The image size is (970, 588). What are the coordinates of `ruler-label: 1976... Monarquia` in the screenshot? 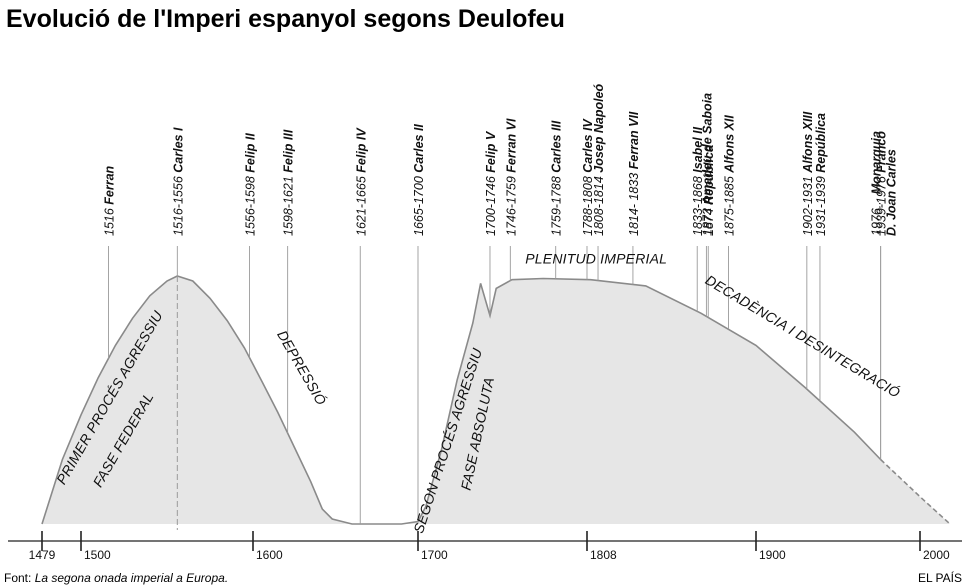 It's located at (877, 183).